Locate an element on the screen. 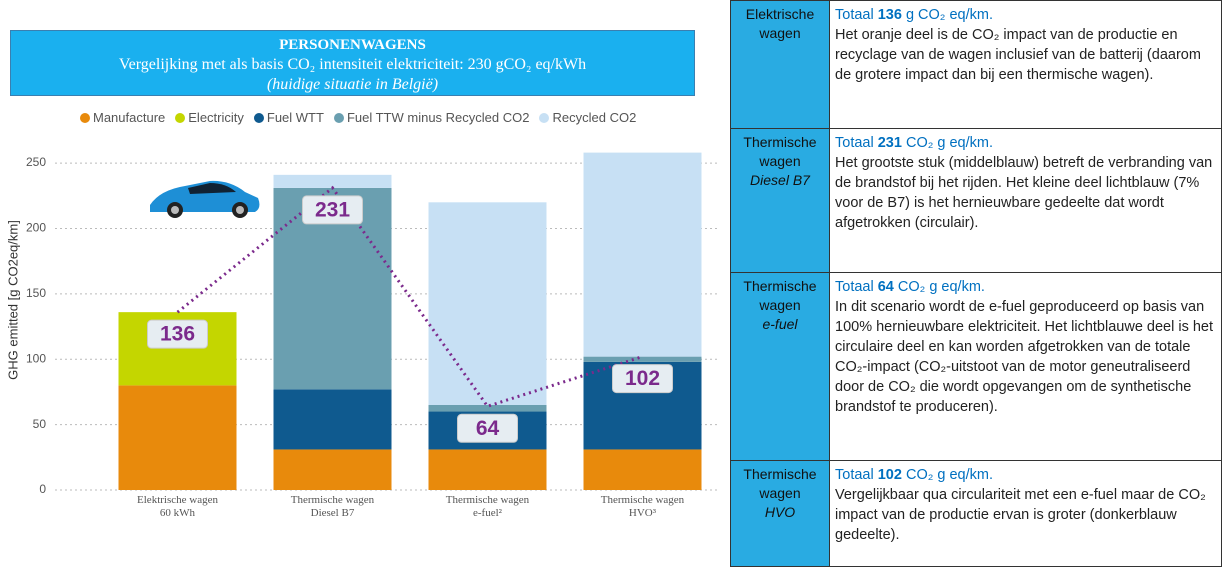  row-label: Elektrische wagen is located at coordinates (780, 23).